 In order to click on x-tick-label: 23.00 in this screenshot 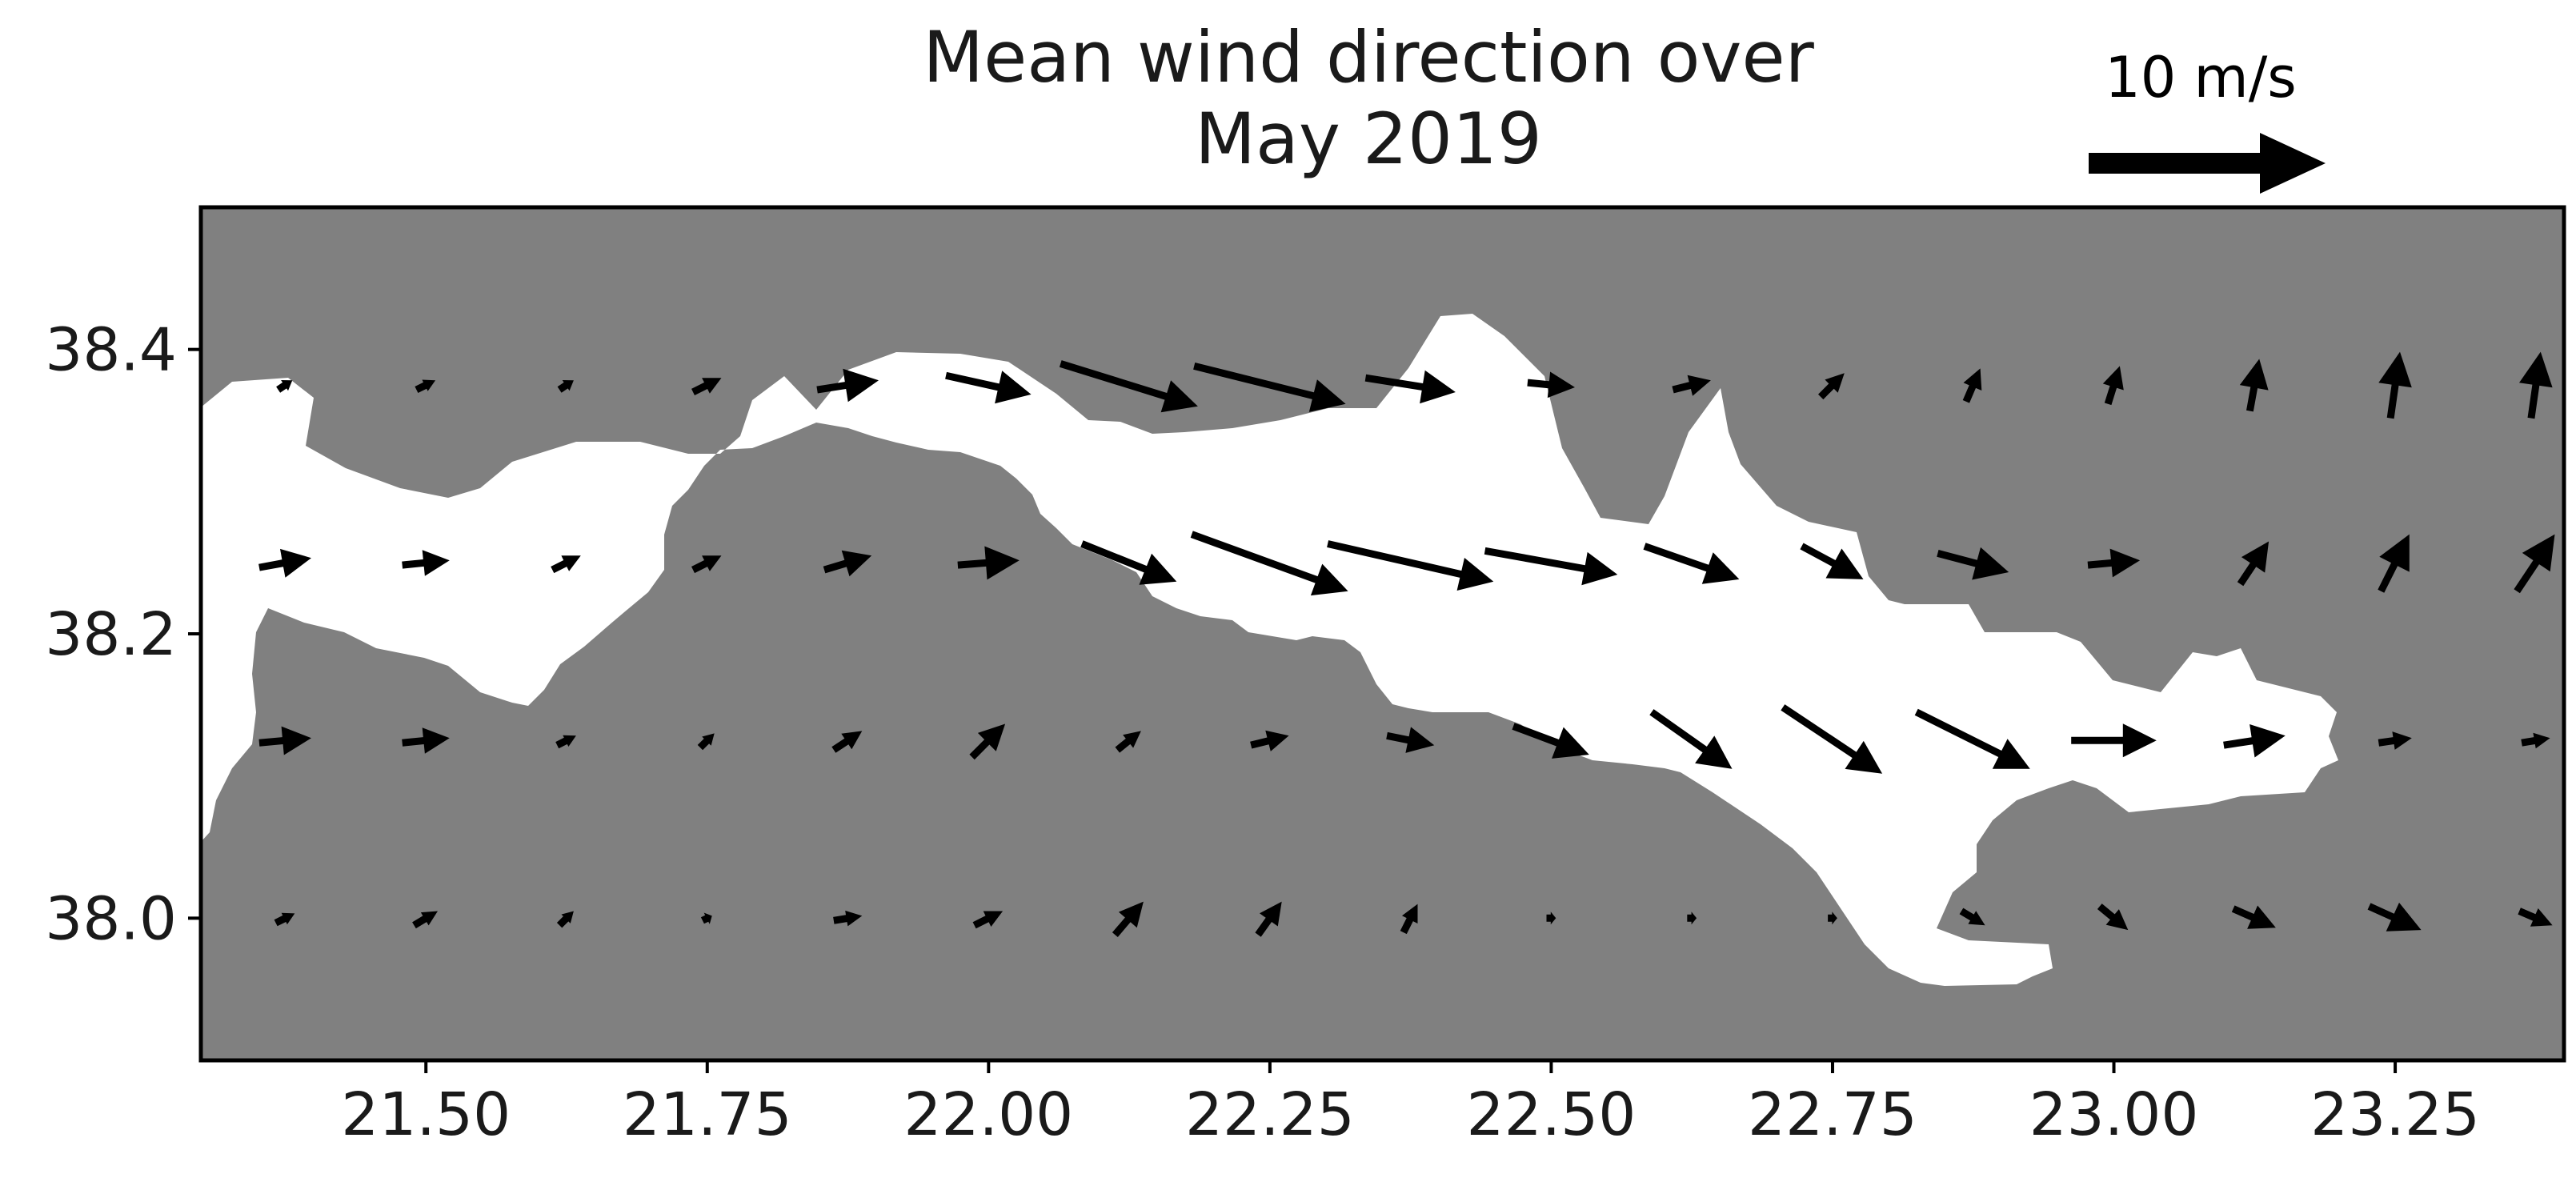, I will do `click(2114, 1114)`.